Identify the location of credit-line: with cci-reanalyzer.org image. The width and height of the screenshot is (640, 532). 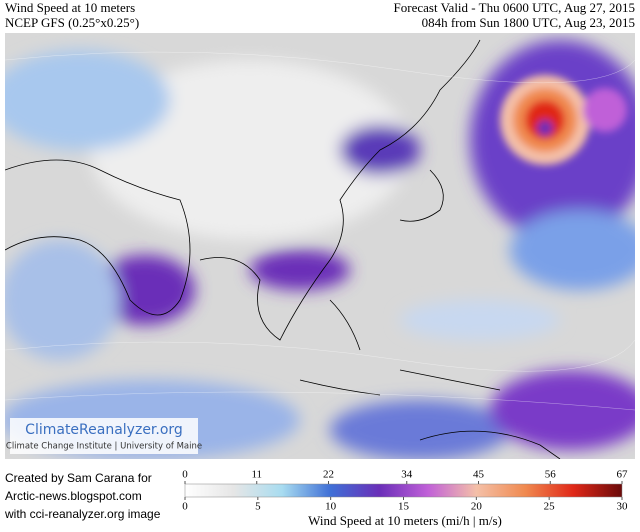
(82, 514).